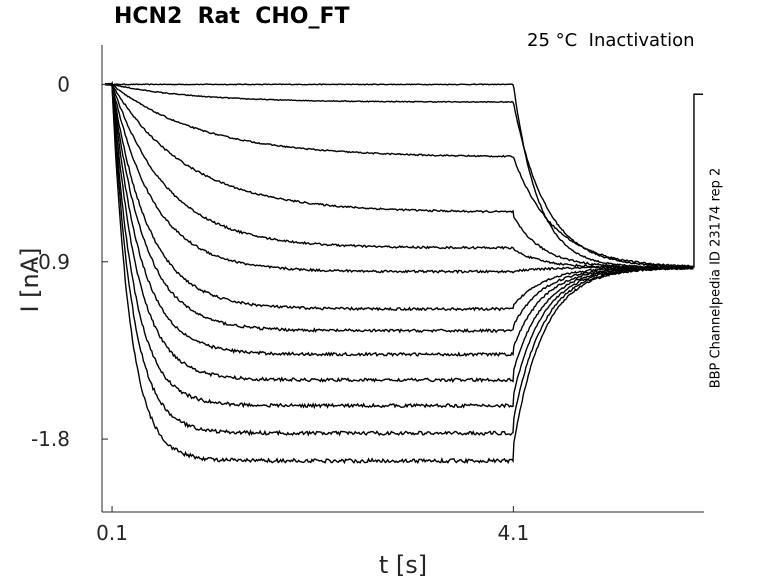 This screenshot has width=778, height=583. What do you see at coordinates (63, 84) in the screenshot?
I see `y-tick-label: 0` at bounding box center [63, 84].